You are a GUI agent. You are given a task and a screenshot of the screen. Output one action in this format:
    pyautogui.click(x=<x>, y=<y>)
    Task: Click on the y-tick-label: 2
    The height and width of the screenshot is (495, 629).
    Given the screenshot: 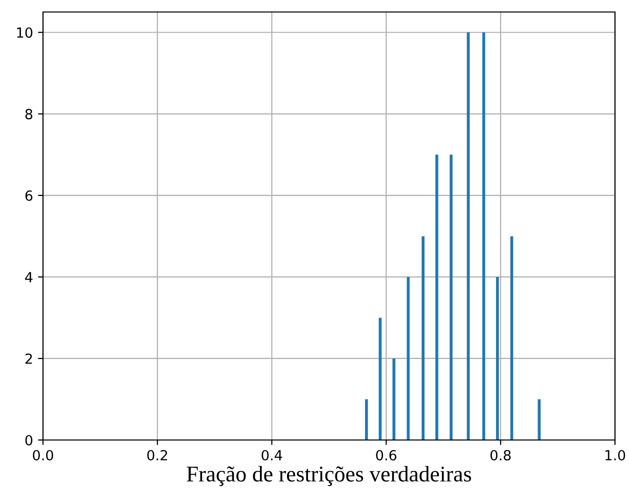 What is the action you would take?
    pyautogui.click(x=28, y=358)
    